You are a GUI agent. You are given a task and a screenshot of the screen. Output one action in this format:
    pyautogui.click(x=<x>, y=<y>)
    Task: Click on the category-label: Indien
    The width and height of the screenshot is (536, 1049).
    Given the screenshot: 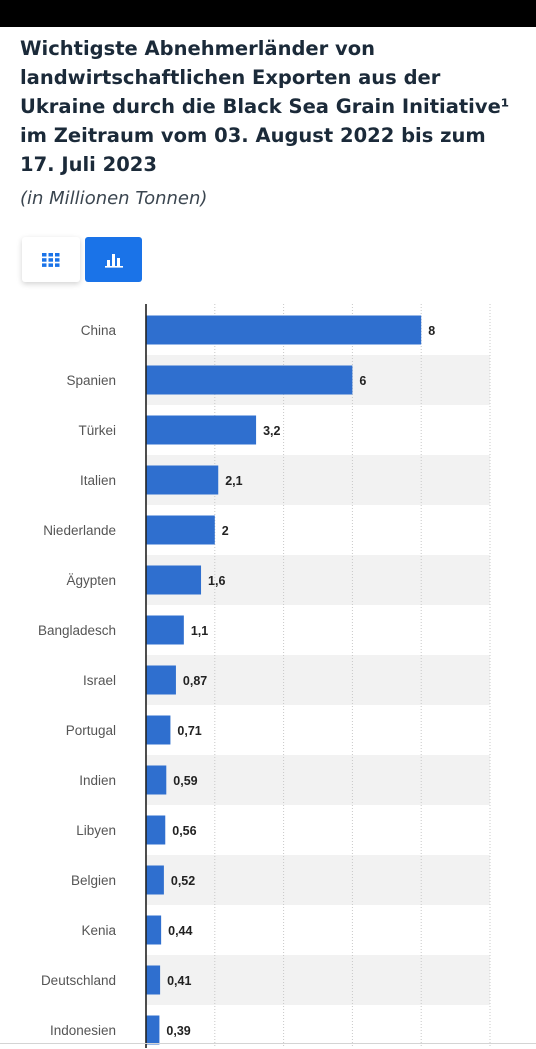 What is the action you would take?
    pyautogui.click(x=97, y=780)
    